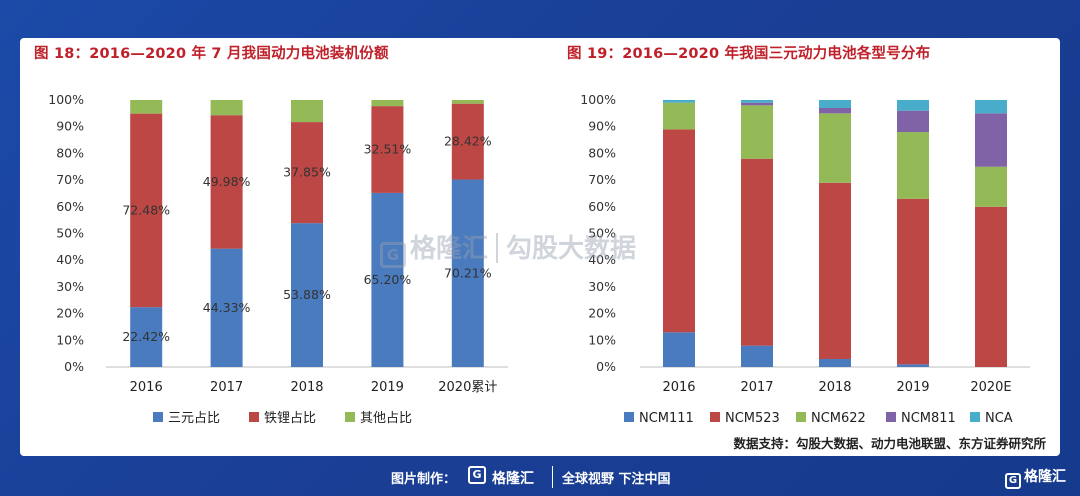  Describe the element at coordinates (513, 479) in the screenshot. I see `footer-brand: 格隆汇` at that location.